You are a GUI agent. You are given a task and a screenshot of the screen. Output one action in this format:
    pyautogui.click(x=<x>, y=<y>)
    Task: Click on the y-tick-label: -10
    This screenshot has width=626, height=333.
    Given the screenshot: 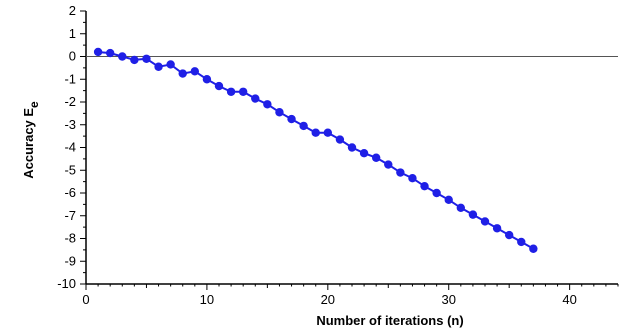 What is the action you would take?
    pyautogui.click(x=66, y=283)
    